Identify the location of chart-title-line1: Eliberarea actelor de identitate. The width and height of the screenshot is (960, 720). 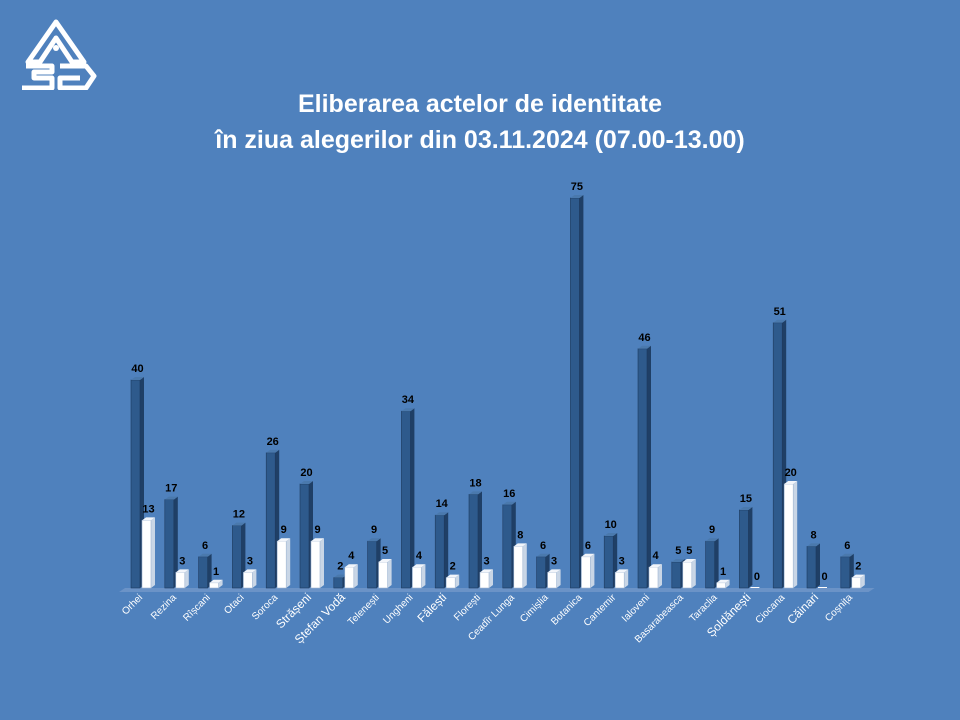
(480, 104).